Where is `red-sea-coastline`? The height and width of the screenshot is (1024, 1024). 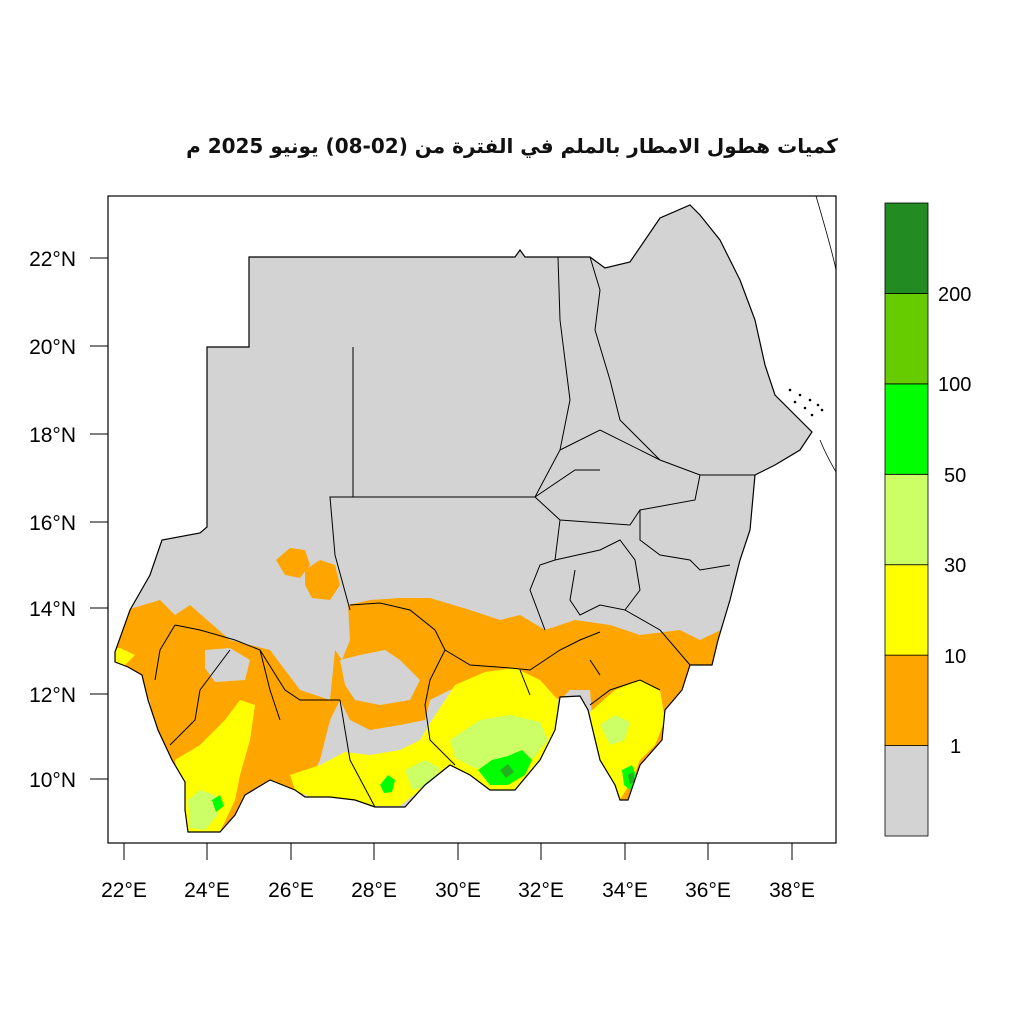
red-sea-coastline is located at coordinates (826, 334).